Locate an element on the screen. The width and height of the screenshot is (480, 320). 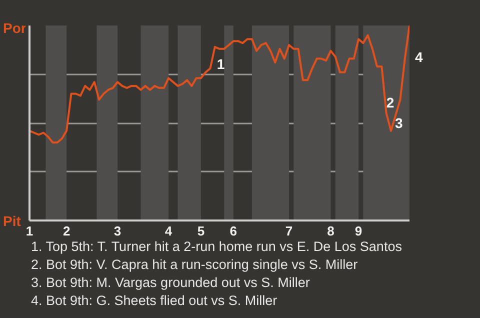
text: Pit is located at coordinates (12, 221).